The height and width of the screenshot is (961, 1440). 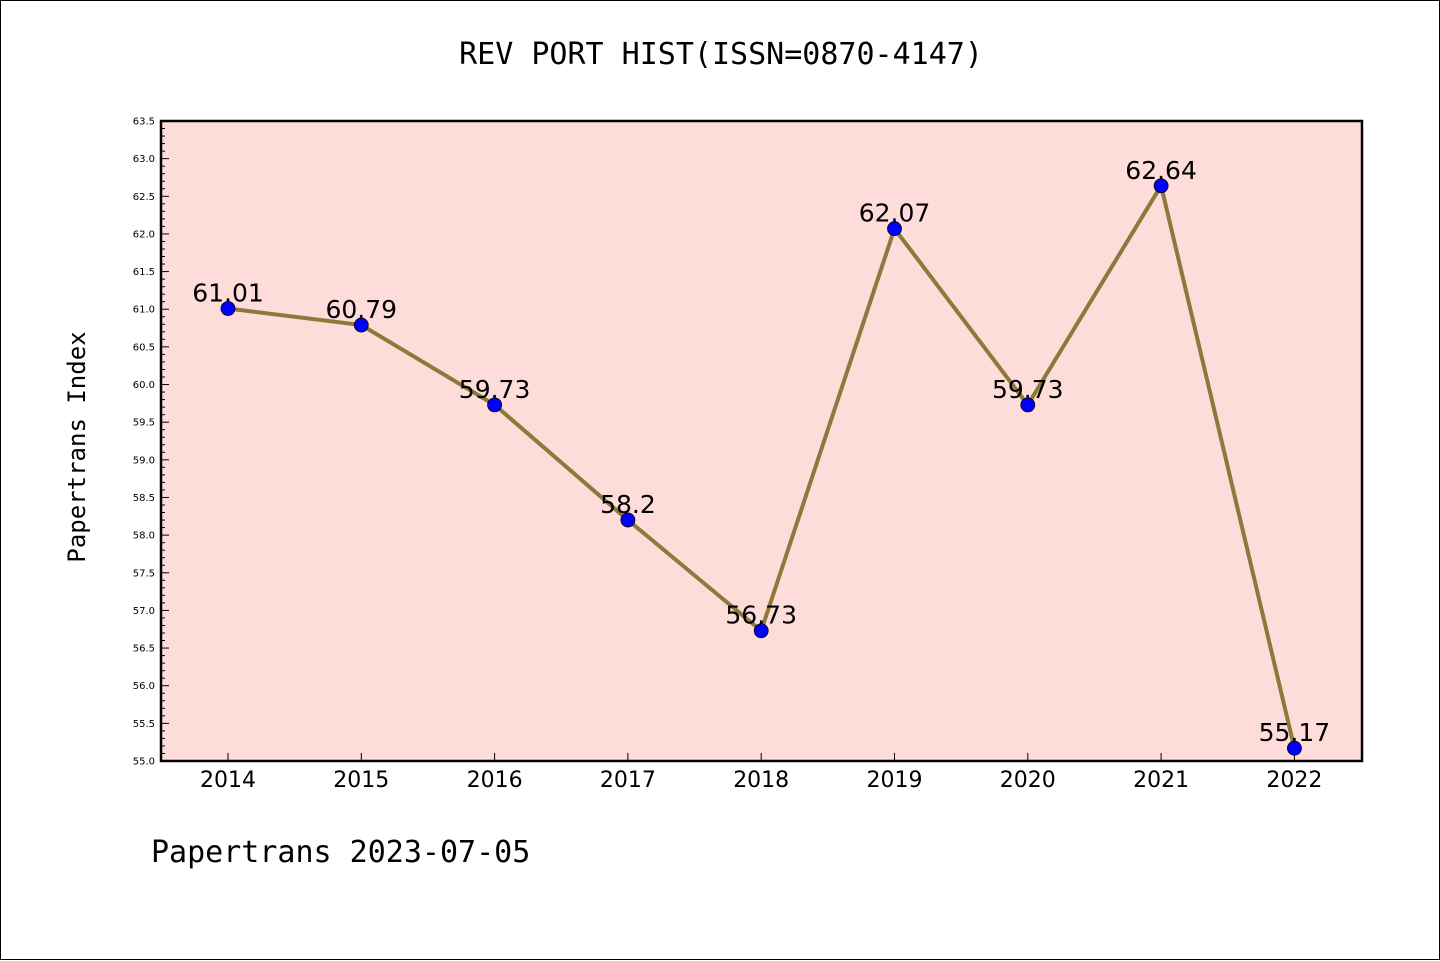 I want to click on y-axis-label: Papertrans Index, so click(x=77, y=446).